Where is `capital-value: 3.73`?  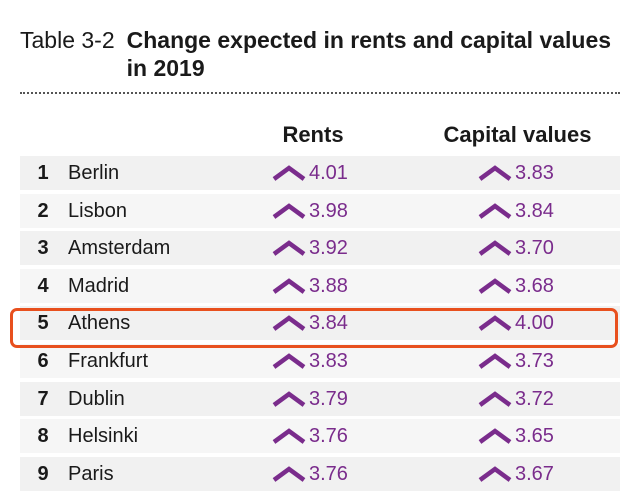
capital-value: 3.73 is located at coordinates (516, 361).